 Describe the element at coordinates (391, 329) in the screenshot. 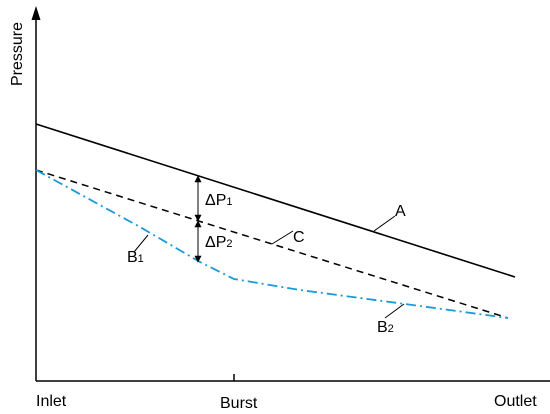

I see `curve-b2-label-sub: 2` at that location.